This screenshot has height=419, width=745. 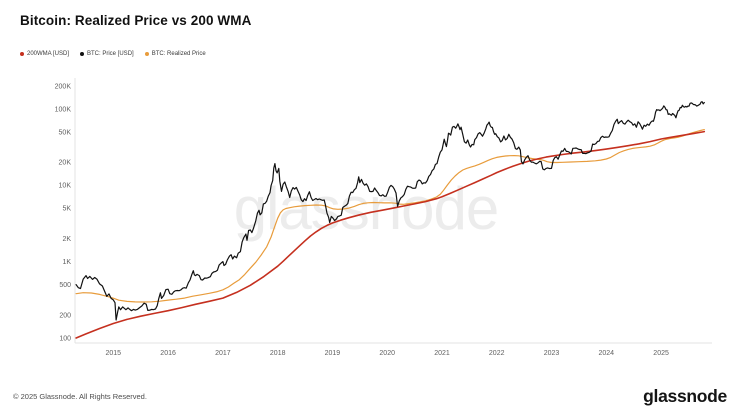 I want to click on copyright-text: © 2025 Glassnode. All Rights Reserved., so click(x=80, y=396).